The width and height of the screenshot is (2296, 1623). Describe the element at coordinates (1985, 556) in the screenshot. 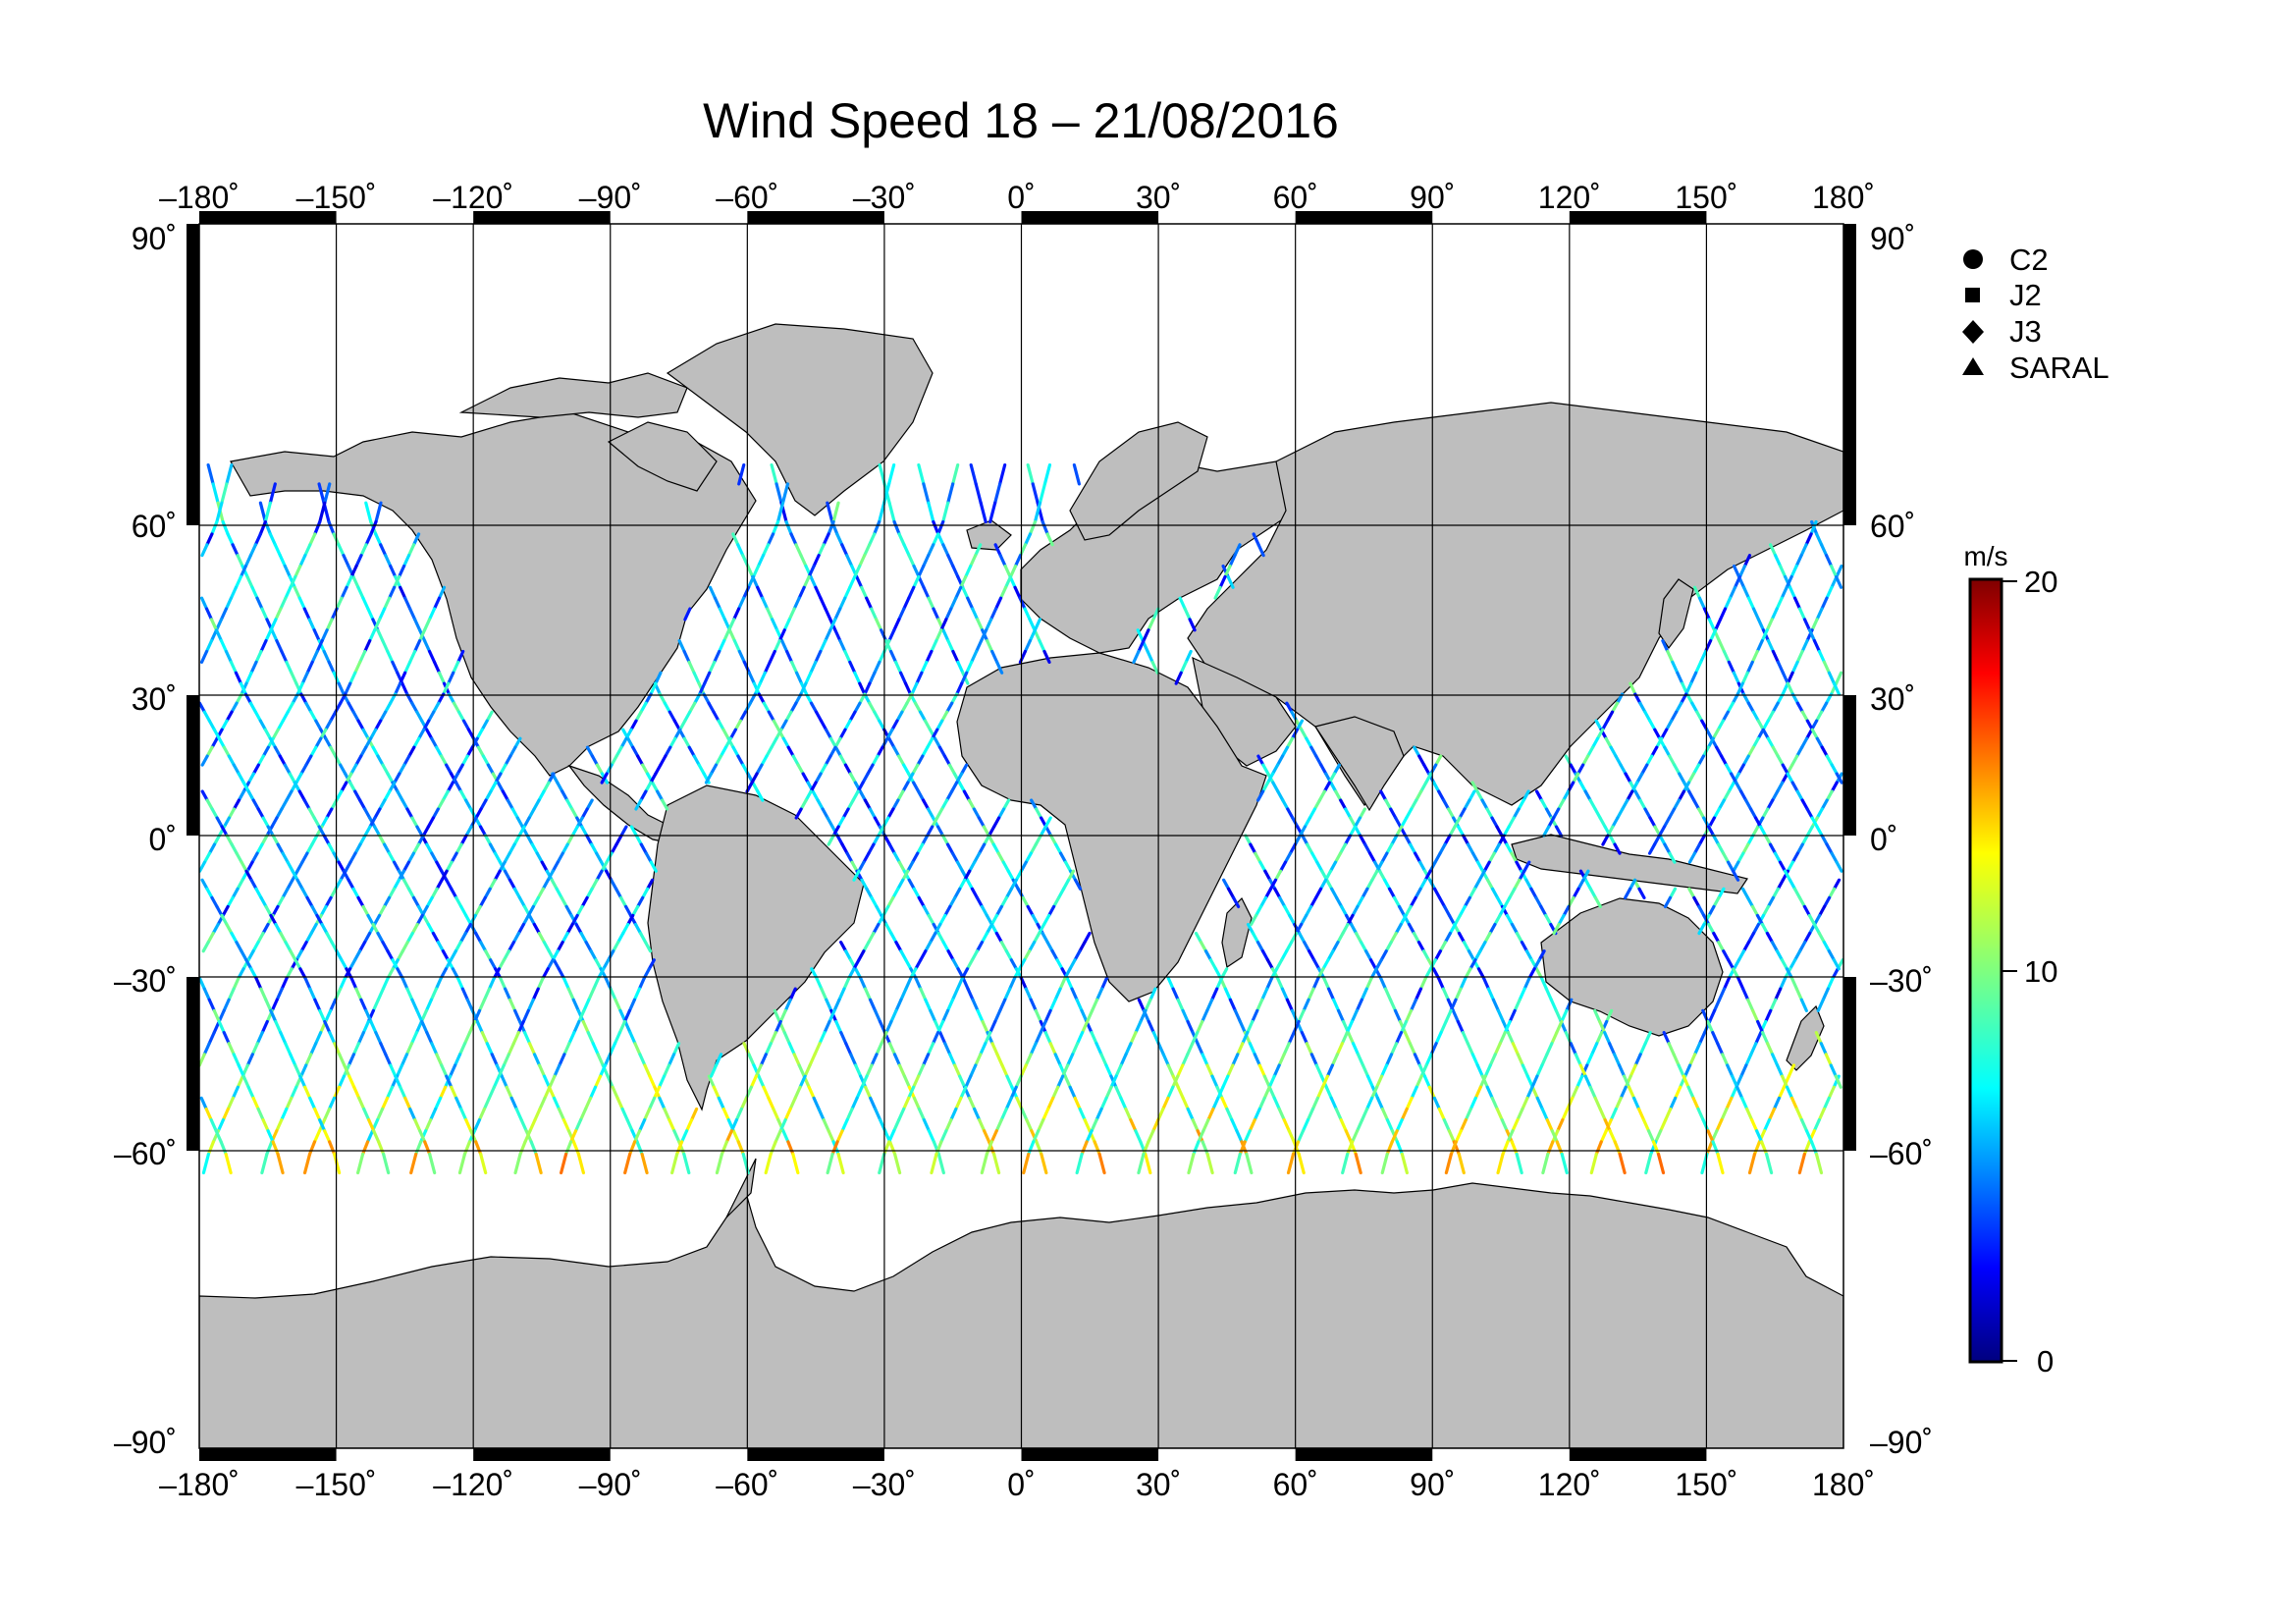

I see `colorbar-unit-label: m/s` at that location.